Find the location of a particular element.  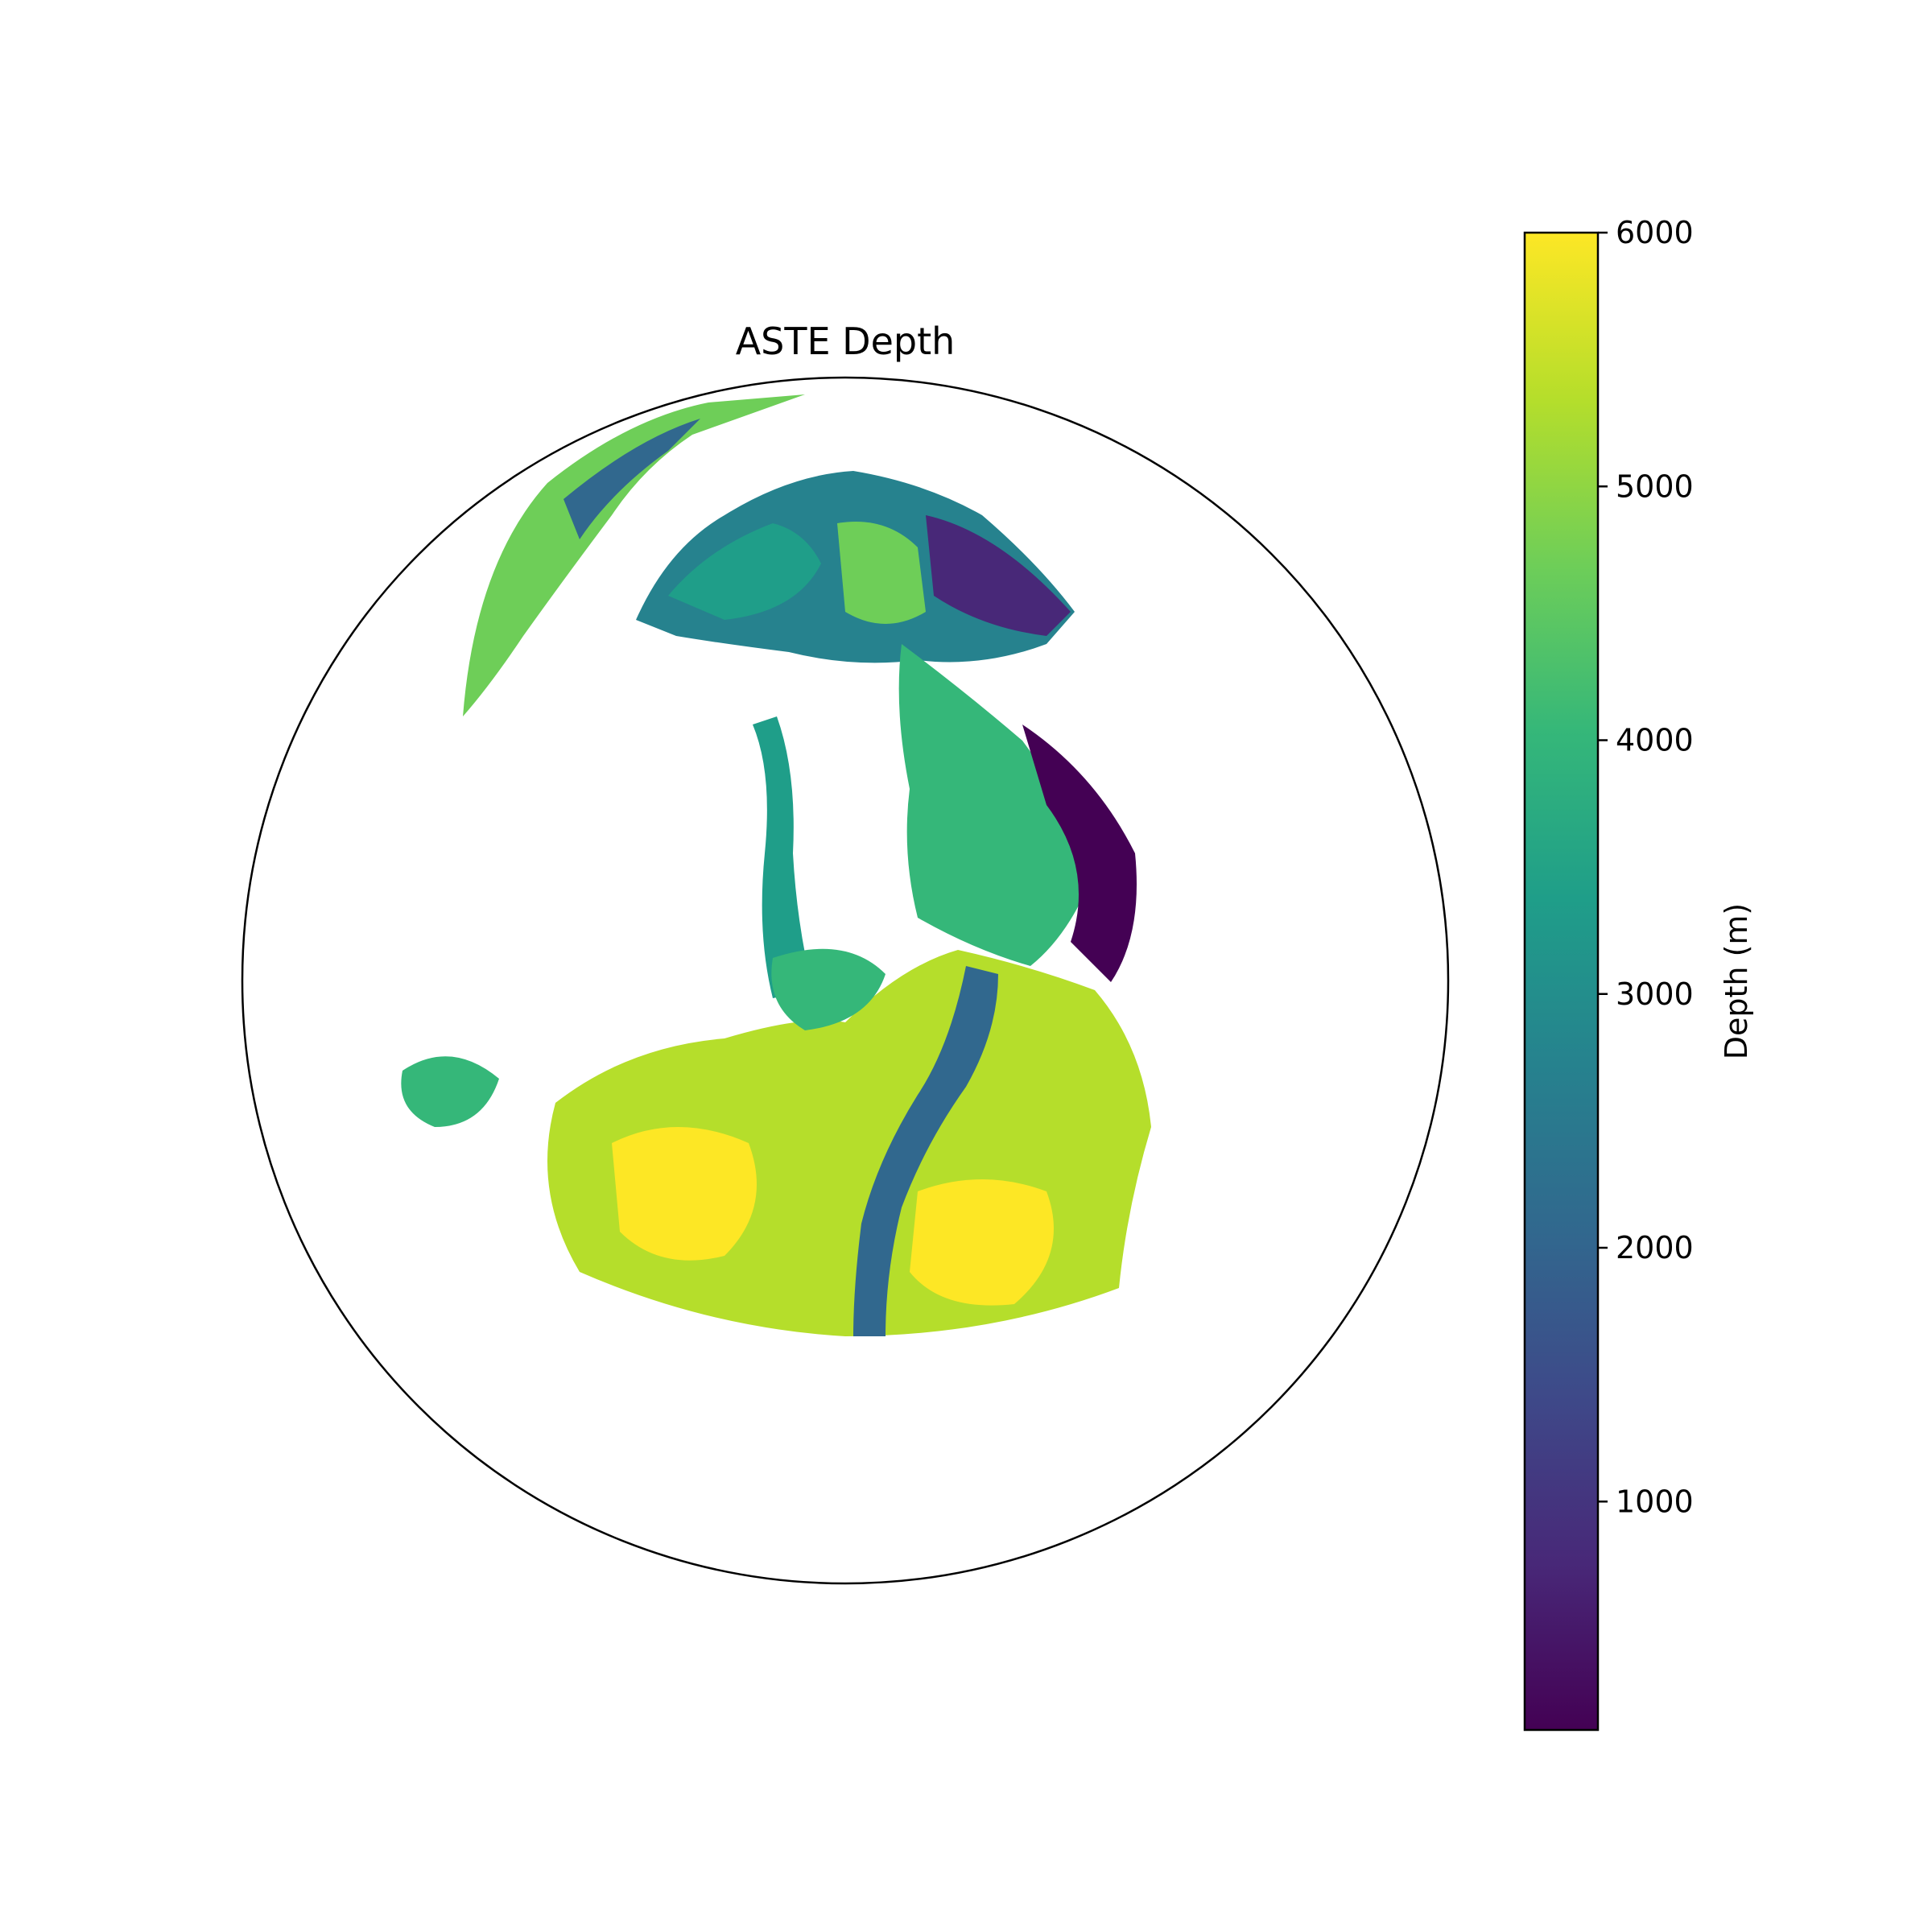

abyssal-plain-east is located at coordinates (982, 1242).